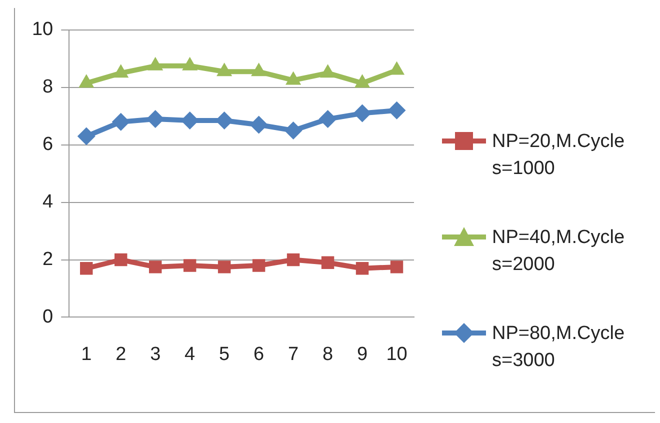 This screenshot has width=660, height=423. What do you see at coordinates (559, 155) in the screenshot?
I see `legend-label: NP=20,M.Cycles=1000` at bounding box center [559, 155].